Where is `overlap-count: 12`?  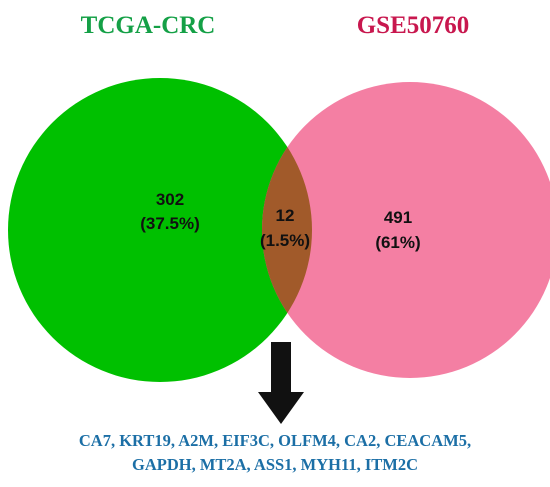 overlap-count: 12 is located at coordinates (285, 215).